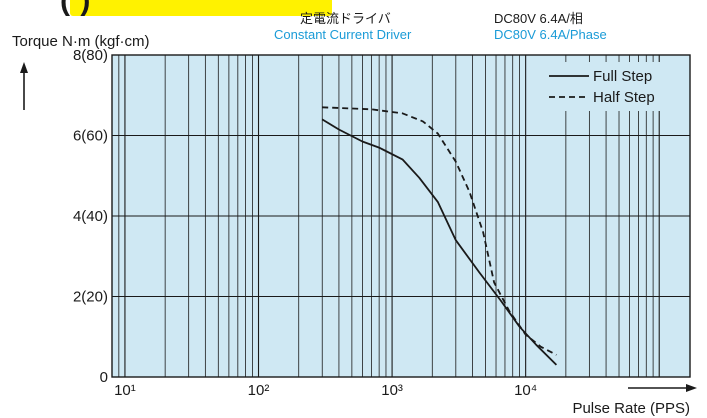 The width and height of the screenshot is (707, 418). I want to click on y-axis-title: Torque N·m (kgf·cm), so click(81, 41).